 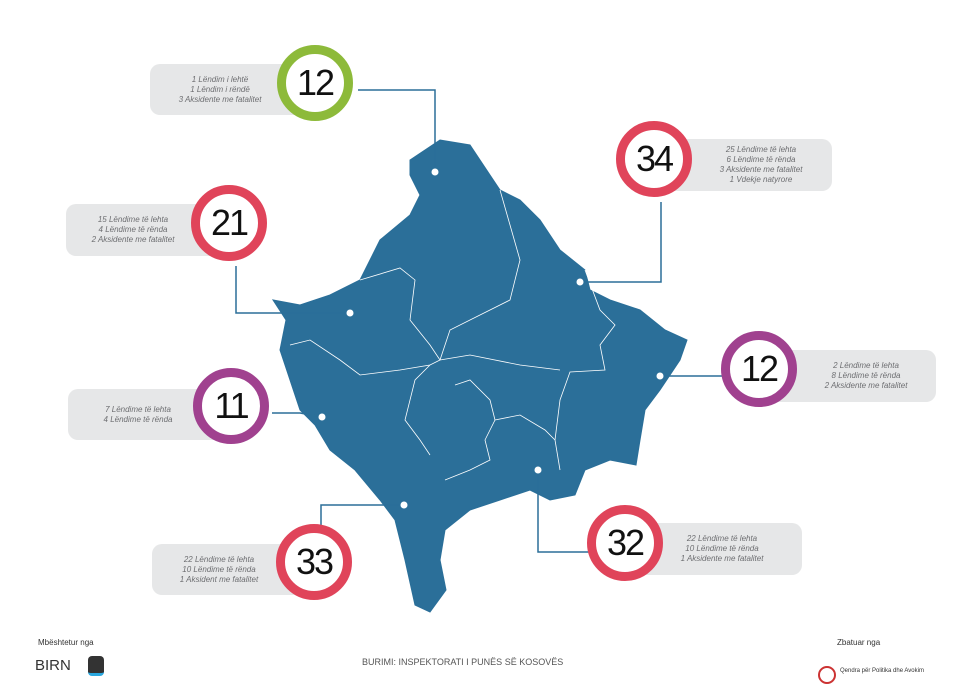 What do you see at coordinates (761, 149) in the screenshot?
I see `stat-line: 25 Lëndime të lehta` at bounding box center [761, 149].